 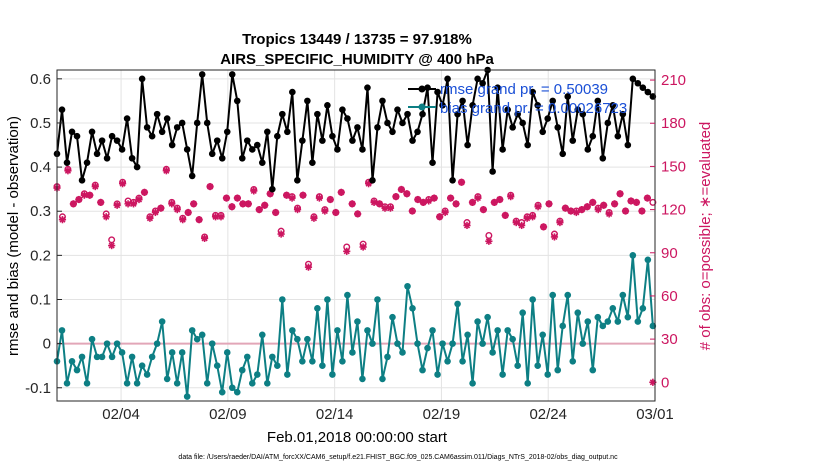 What do you see at coordinates (357, 39) in the screenshot?
I see `chart-title: Tropics 13449 / 13735 = 97.918%` at bounding box center [357, 39].